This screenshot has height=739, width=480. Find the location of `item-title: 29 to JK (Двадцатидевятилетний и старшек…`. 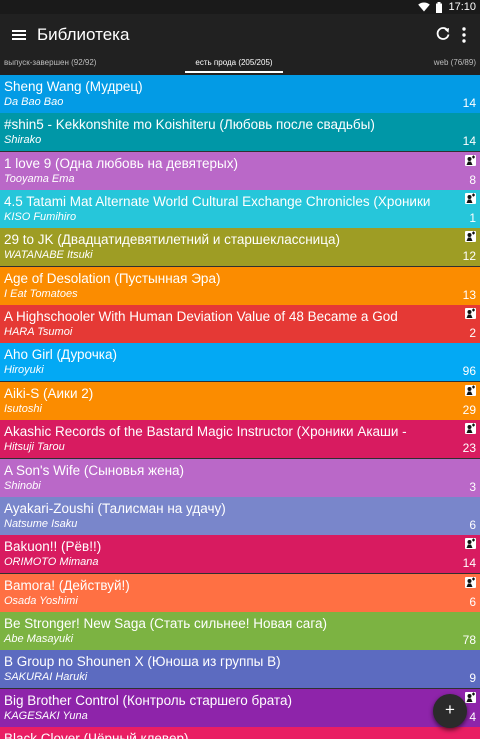

item-title: 29 to JK (Двадцатидевятилетний и старшек… is located at coordinates (172, 240).